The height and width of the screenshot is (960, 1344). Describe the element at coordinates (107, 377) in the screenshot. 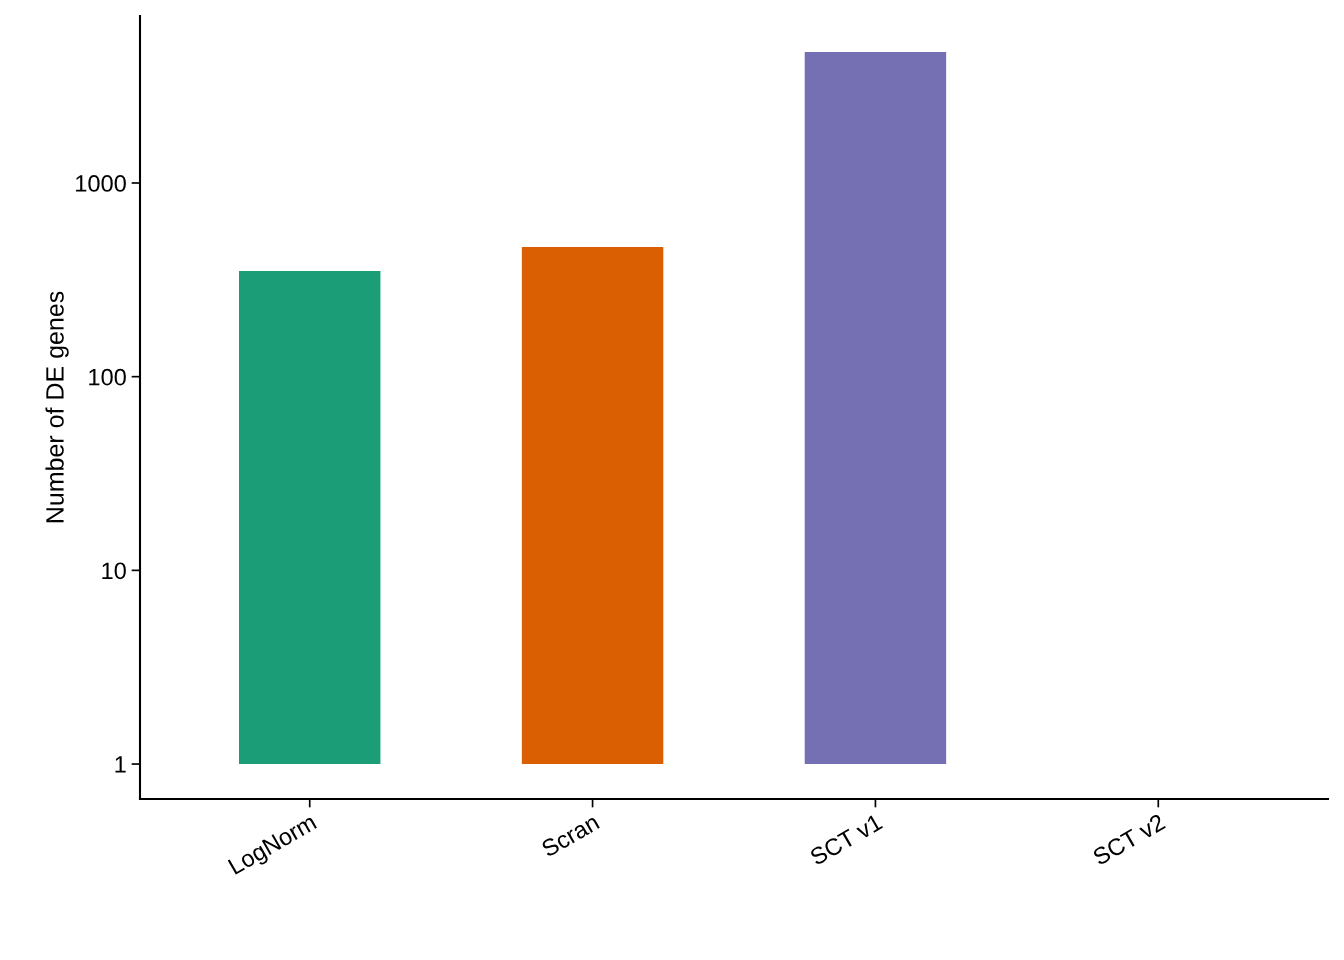

I see `y-tick-label: 100` at that location.